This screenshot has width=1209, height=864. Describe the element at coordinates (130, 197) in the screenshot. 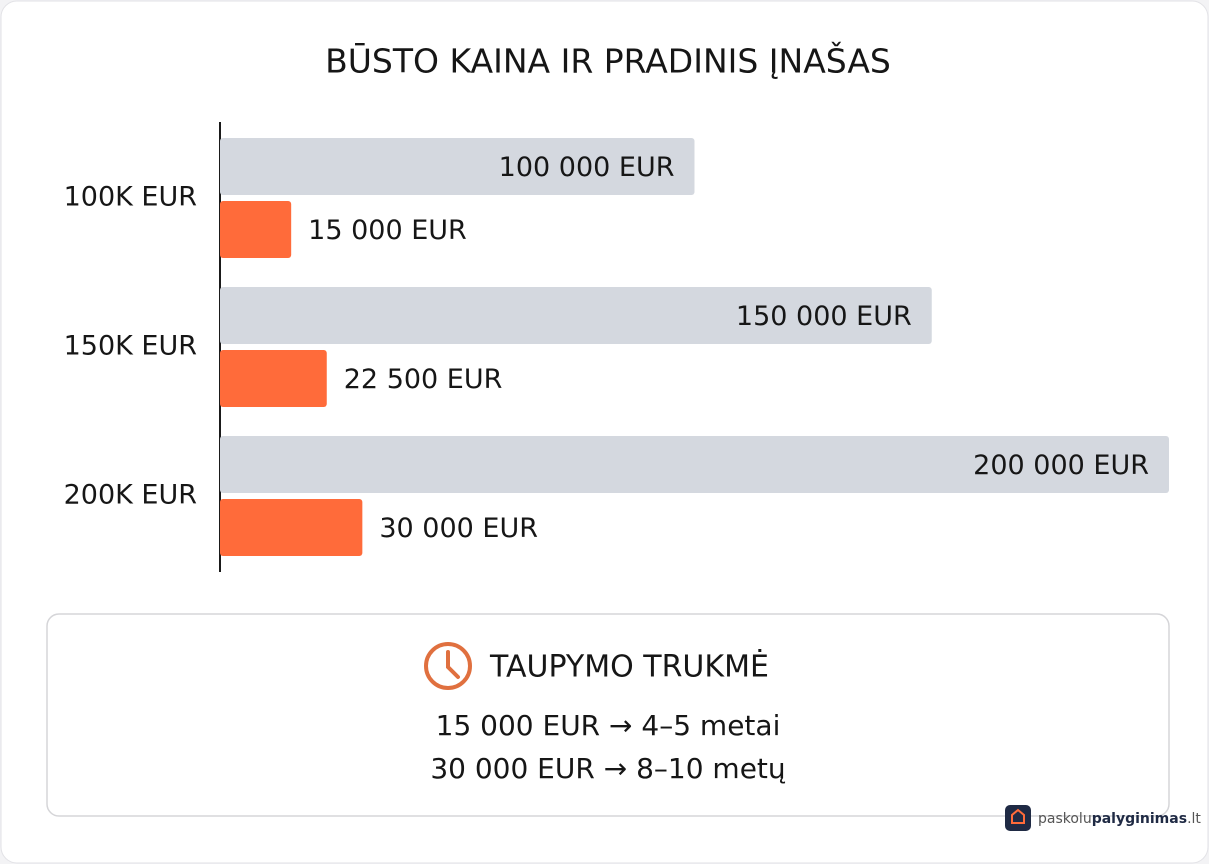

I see `y-tick-label: 100K EUR` at that location.